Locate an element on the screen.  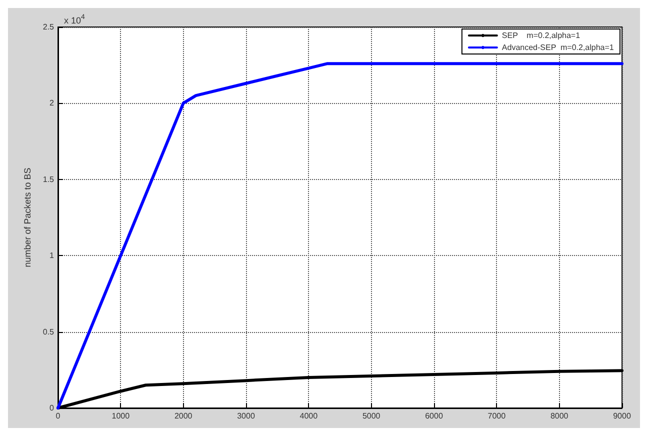
y-tick-label: 2.5 is located at coordinates (48, 27).